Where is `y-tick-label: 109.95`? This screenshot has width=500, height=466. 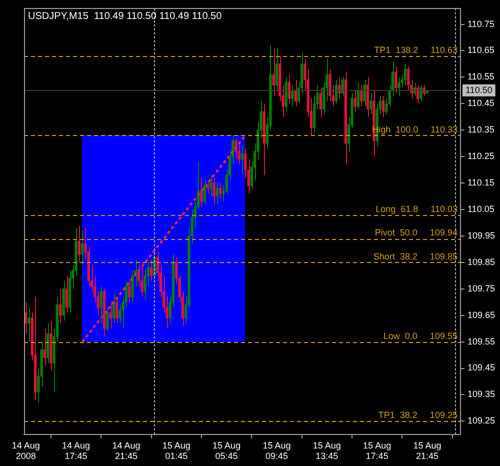
y-tick-label: 109.95 is located at coordinates (481, 235).